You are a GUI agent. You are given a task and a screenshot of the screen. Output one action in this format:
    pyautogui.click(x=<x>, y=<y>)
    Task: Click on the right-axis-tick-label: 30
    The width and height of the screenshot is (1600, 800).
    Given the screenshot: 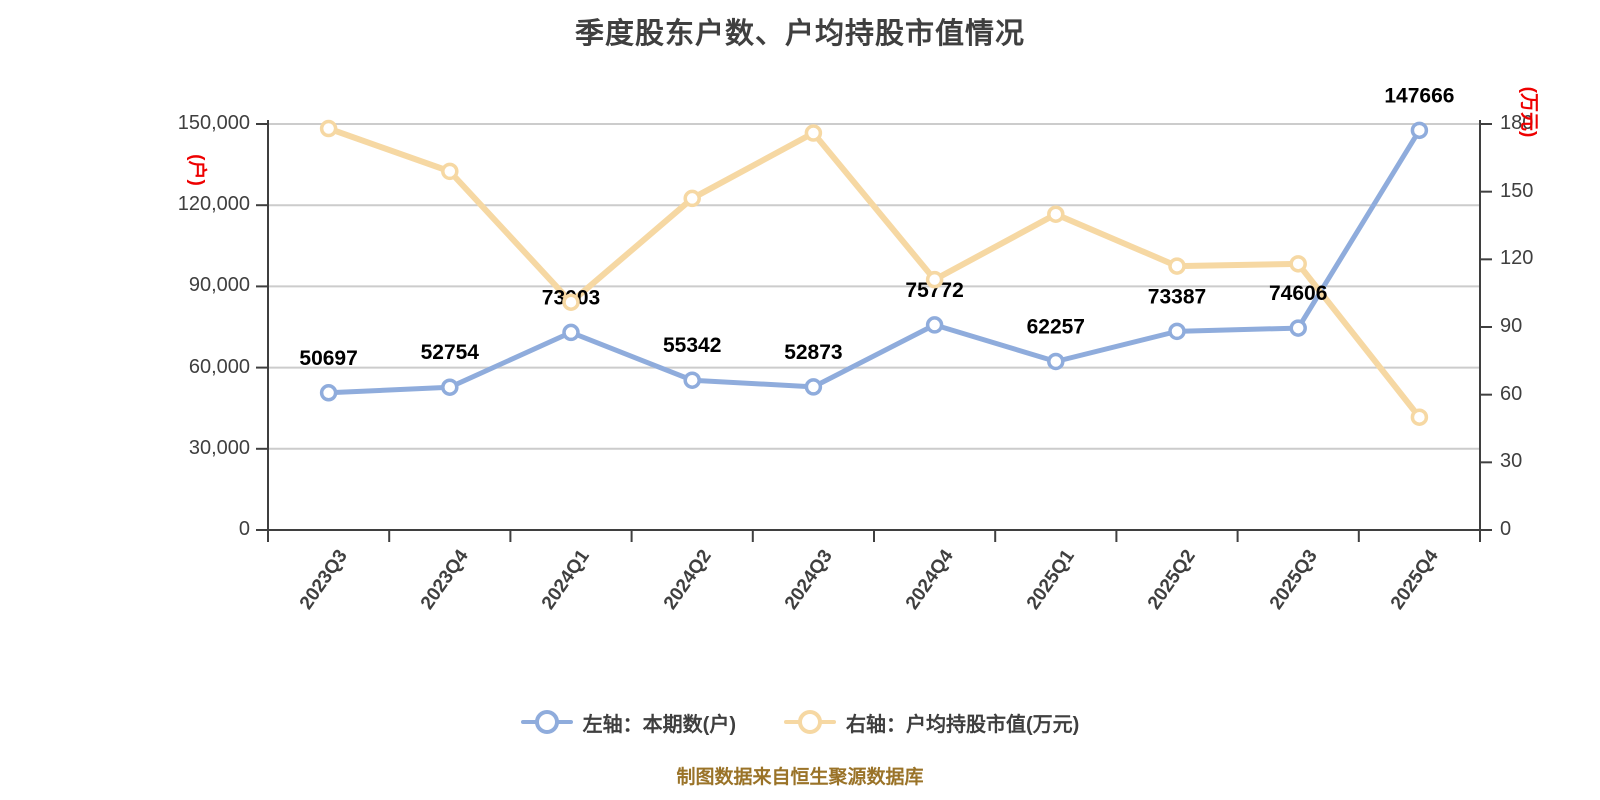 What is the action you would take?
    pyautogui.click(x=1511, y=461)
    